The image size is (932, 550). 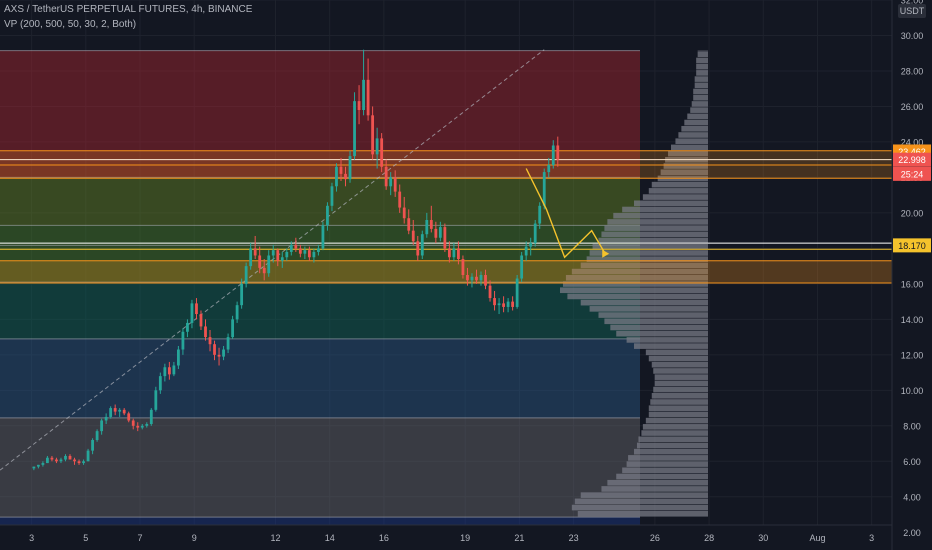 What do you see at coordinates (912, 71) in the screenshot?
I see `price-tick-label: 28.00` at bounding box center [912, 71].